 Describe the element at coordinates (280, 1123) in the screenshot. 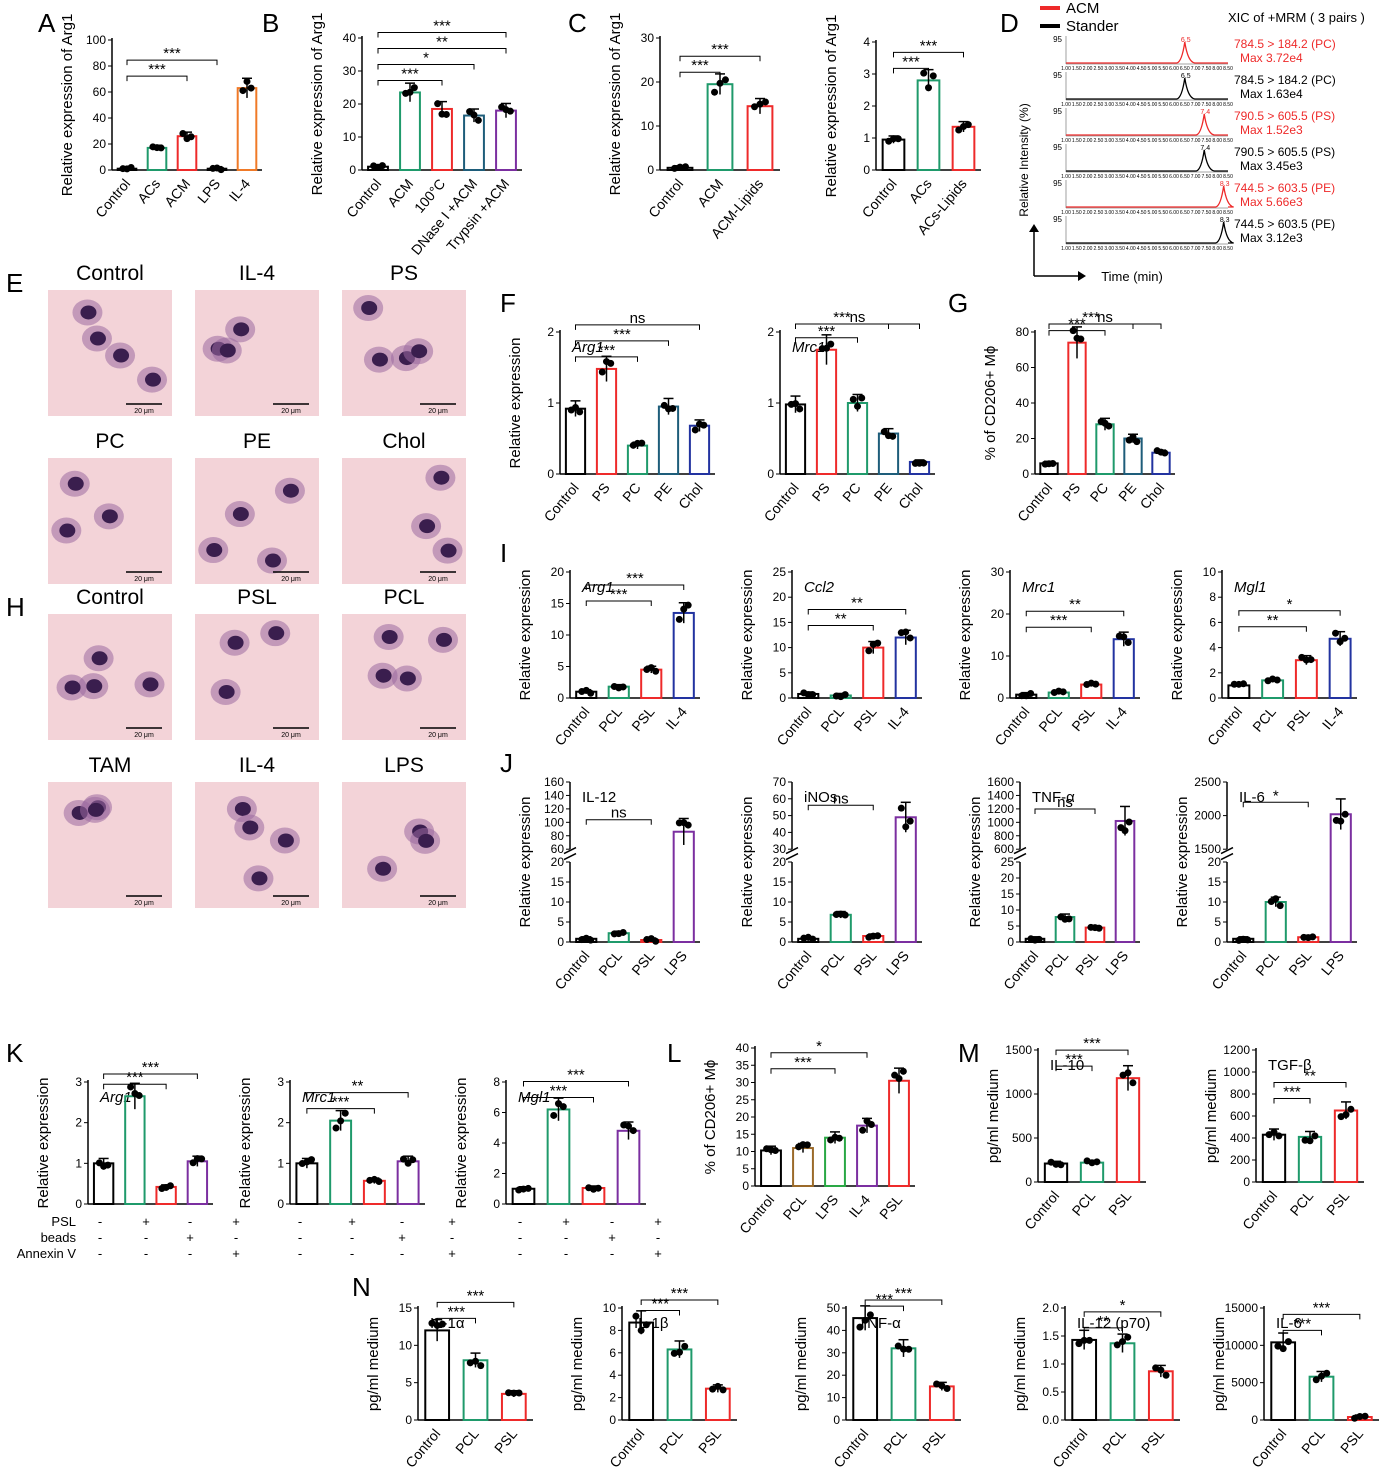

I see `y-tick-label: 2` at that location.